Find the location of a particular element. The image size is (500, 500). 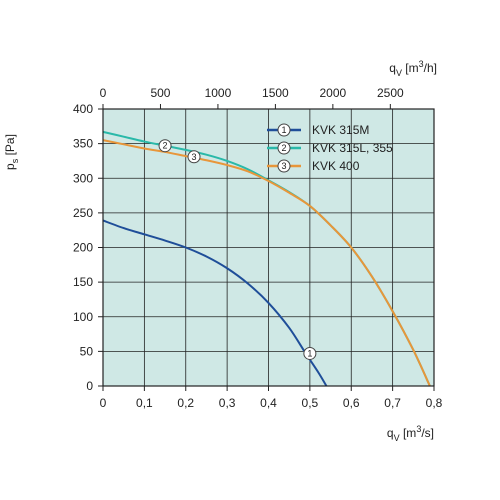

y-tick-label: 50 is located at coordinates (87, 351).